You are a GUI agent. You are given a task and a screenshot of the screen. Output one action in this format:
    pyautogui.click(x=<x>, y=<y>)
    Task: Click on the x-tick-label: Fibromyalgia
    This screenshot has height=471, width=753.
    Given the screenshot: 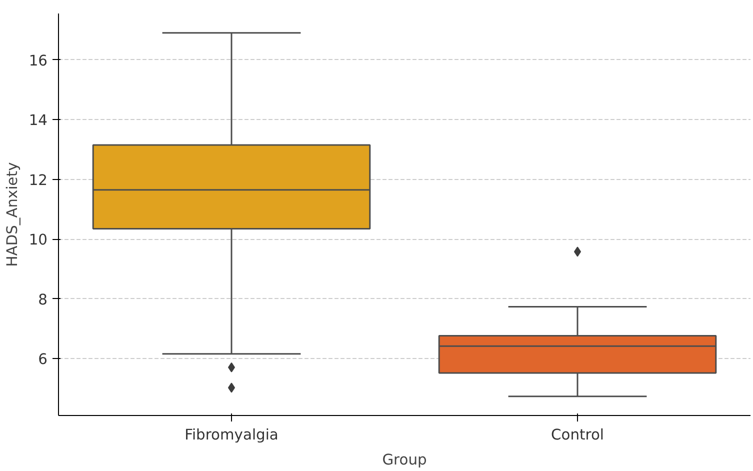 What is the action you would take?
    pyautogui.click(x=231, y=435)
    